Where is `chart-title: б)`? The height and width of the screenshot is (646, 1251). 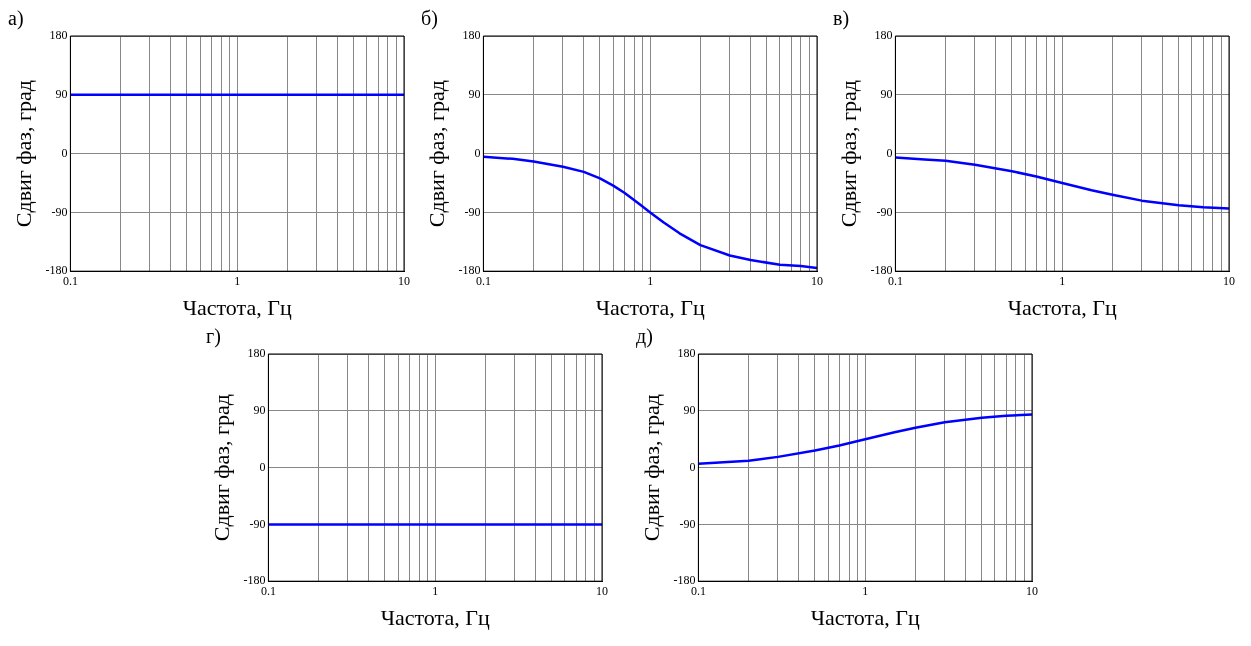 chart-title: б) is located at coordinates (429, 19).